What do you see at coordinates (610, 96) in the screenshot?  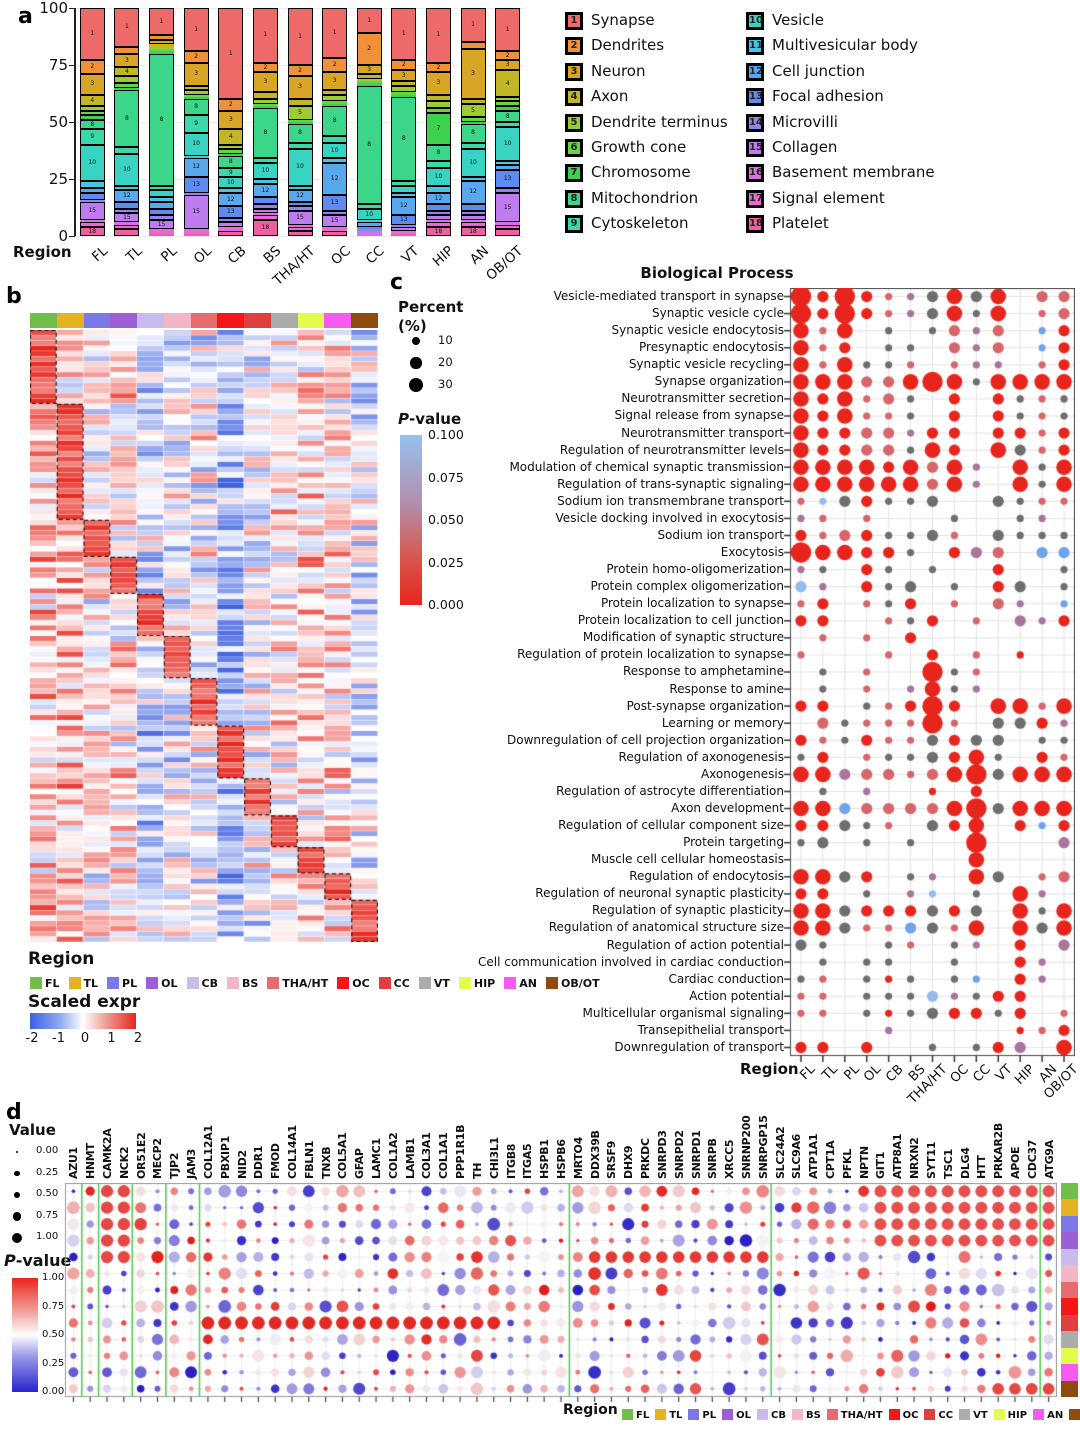 I see `legend-item-label: Axon` at bounding box center [610, 96].